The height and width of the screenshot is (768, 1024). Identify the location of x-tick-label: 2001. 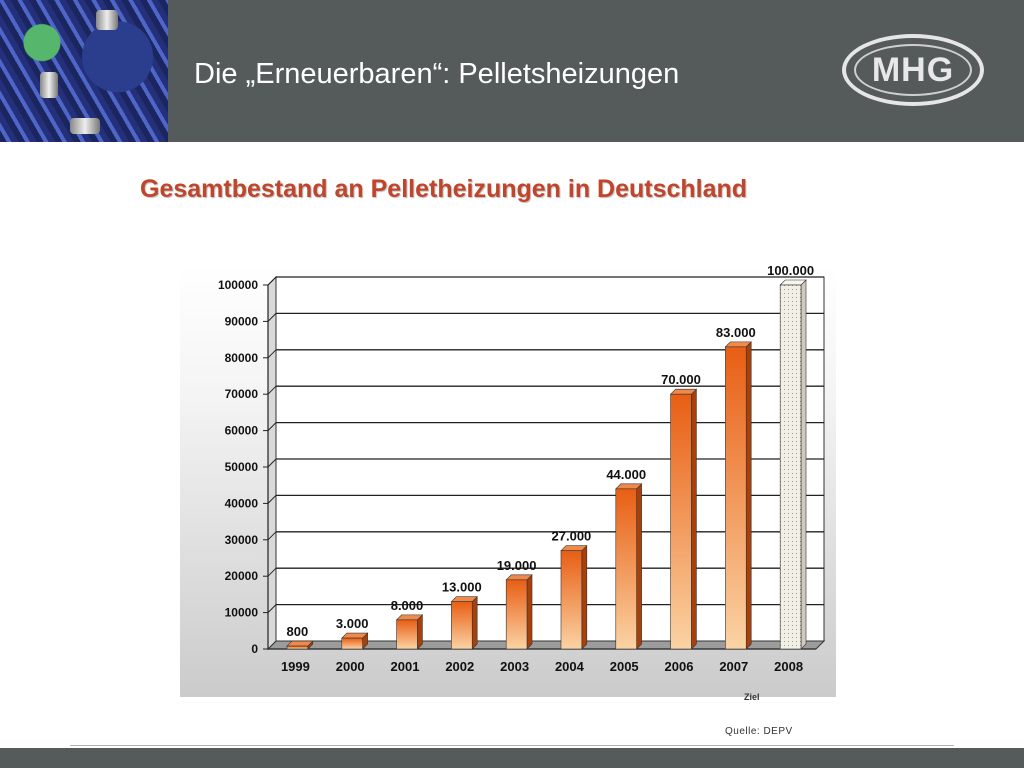
(405, 666).